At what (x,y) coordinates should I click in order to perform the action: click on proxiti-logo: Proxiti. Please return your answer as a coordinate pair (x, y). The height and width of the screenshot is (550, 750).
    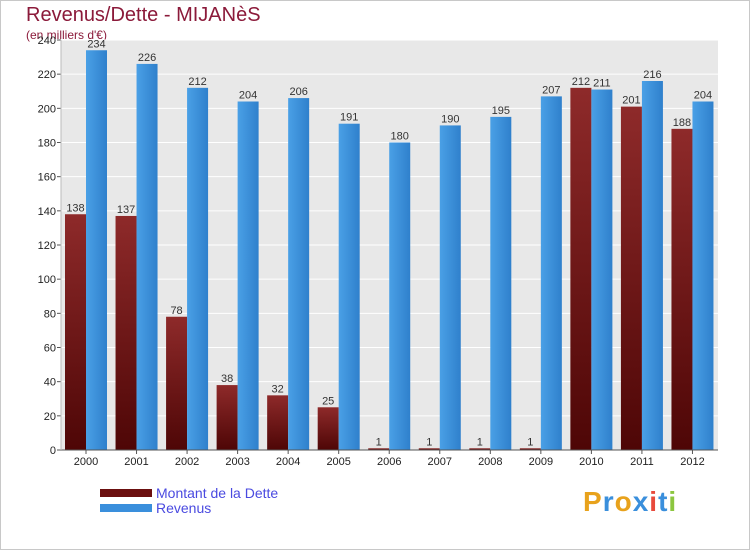
    Looking at the image, I should click on (630, 502).